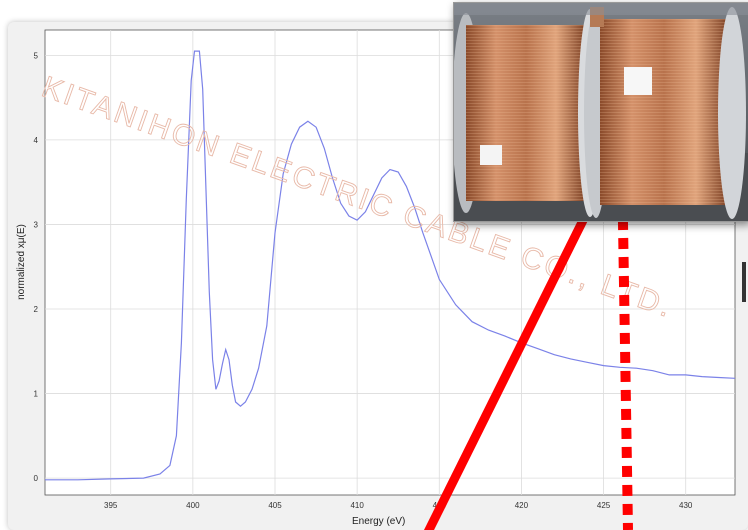 This screenshot has width=748, height=530. What do you see at coordinates (522, 505) in the screenshot?
I see `x-tick-label: 420` at bounding box center [522, 505].